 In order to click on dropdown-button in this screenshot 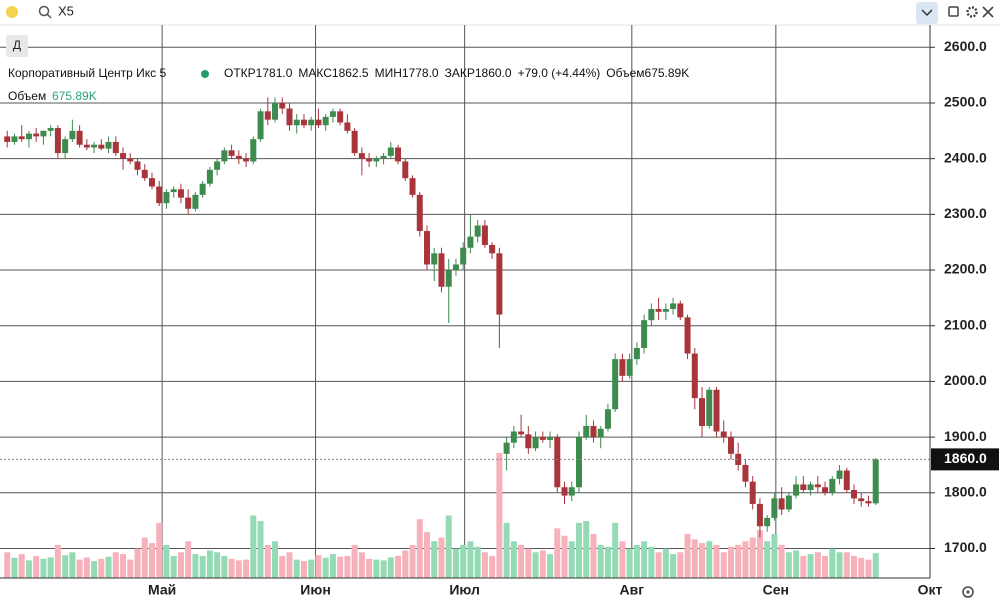, I will do `click(927, 13)`.